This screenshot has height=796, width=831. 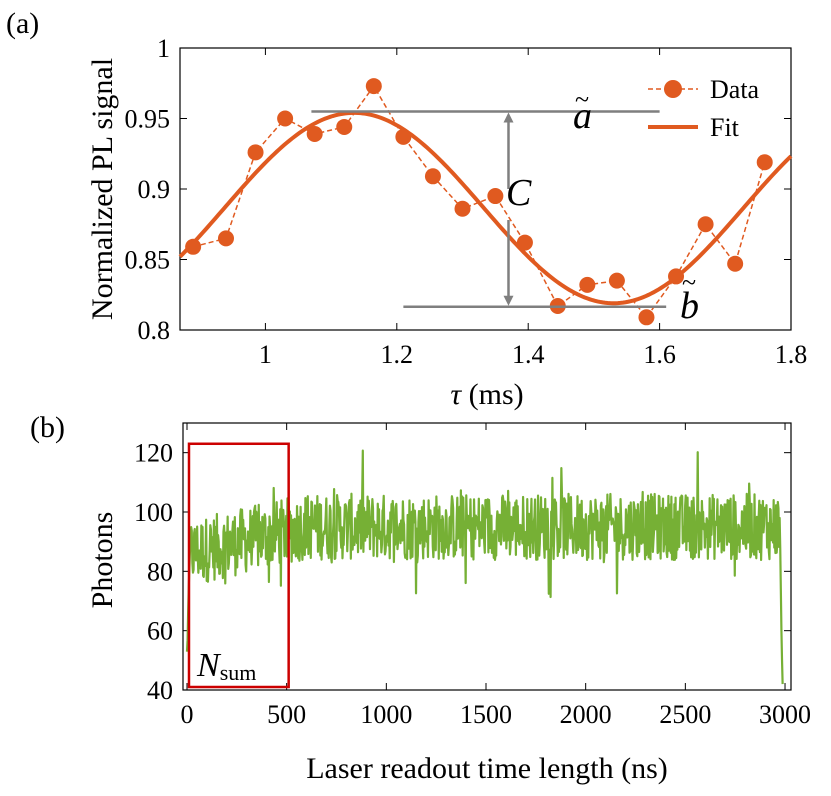 What do you see at coordinates (689, 282) in the screenshot?
I see `b-tilde-accent: ~` at bounding box center [689, 282].